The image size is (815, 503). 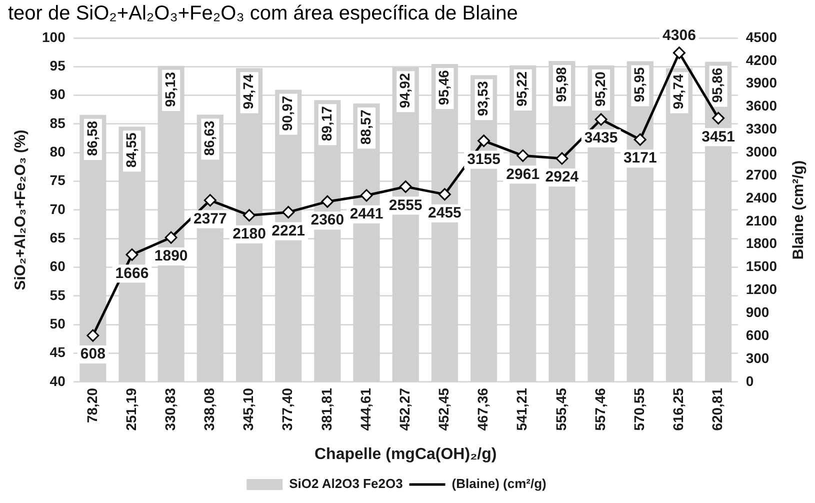 What do you see at coordinates (522, 88) in the screenshot?
I see `data-label: 95,22` at bounding box center [522, 88].